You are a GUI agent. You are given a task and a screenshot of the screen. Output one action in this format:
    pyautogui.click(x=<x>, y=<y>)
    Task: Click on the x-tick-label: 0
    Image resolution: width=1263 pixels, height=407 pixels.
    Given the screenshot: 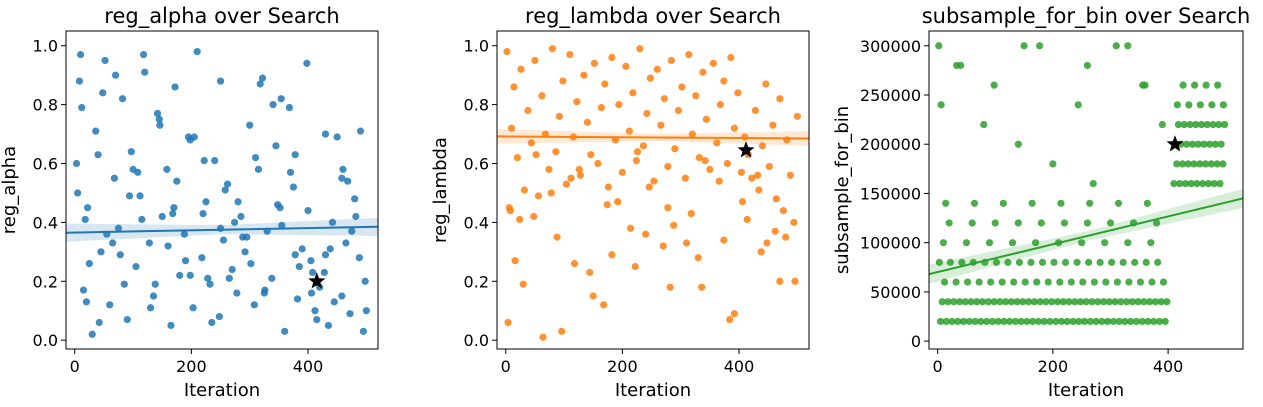 What is the action you would take?
    pyautogui.click(x=938, y=366)
    